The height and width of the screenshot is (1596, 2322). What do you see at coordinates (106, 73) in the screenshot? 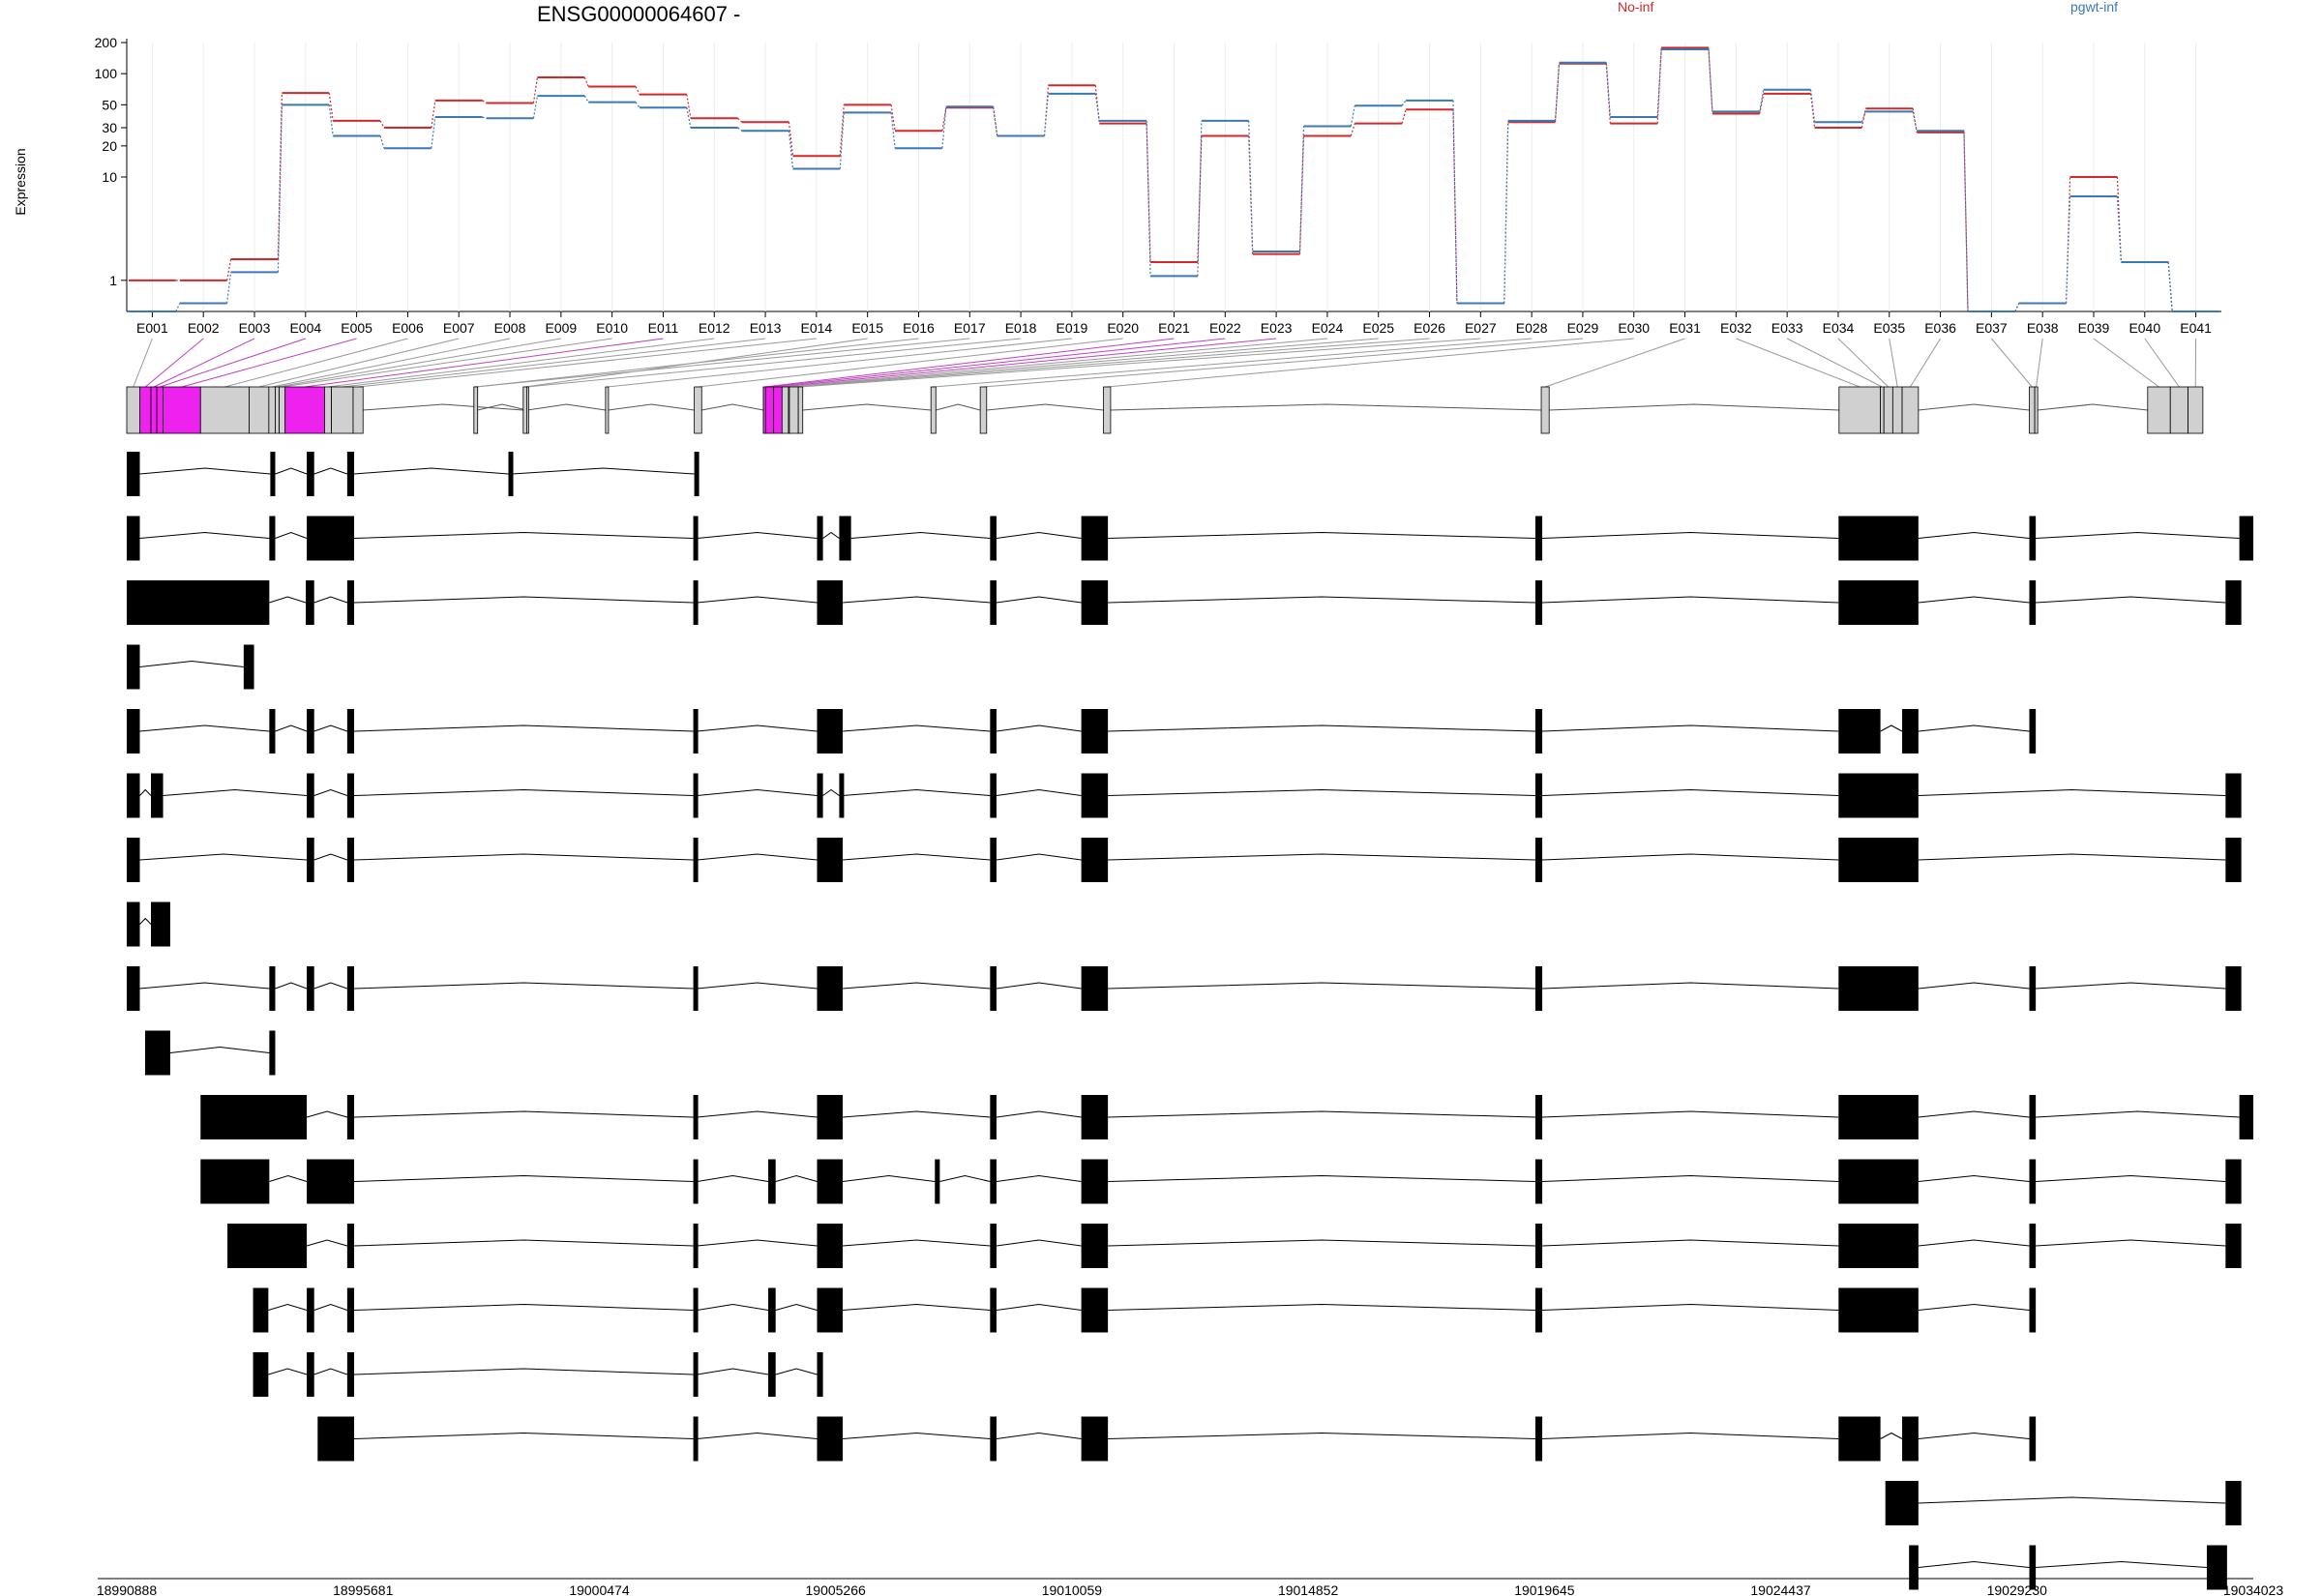
I see `y-tick-label: 100` at bounding box center [106, 73].